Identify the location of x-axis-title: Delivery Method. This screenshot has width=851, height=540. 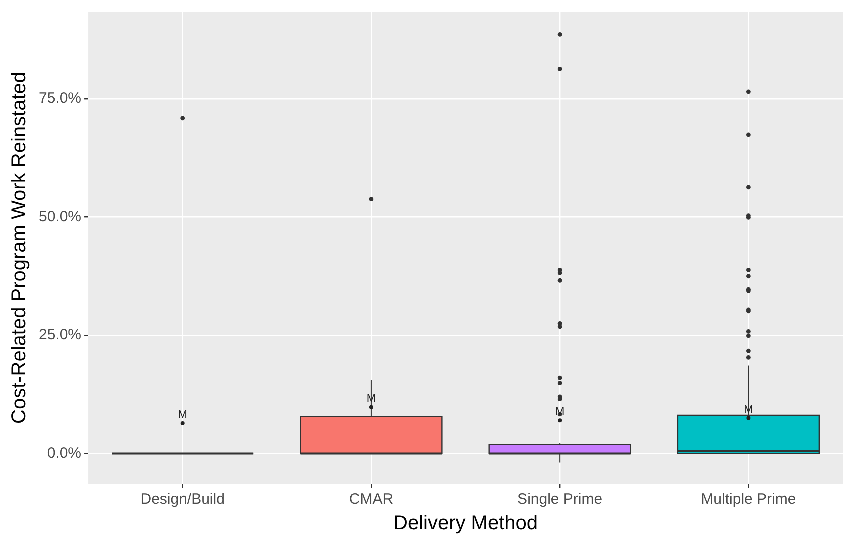
(466, 523).